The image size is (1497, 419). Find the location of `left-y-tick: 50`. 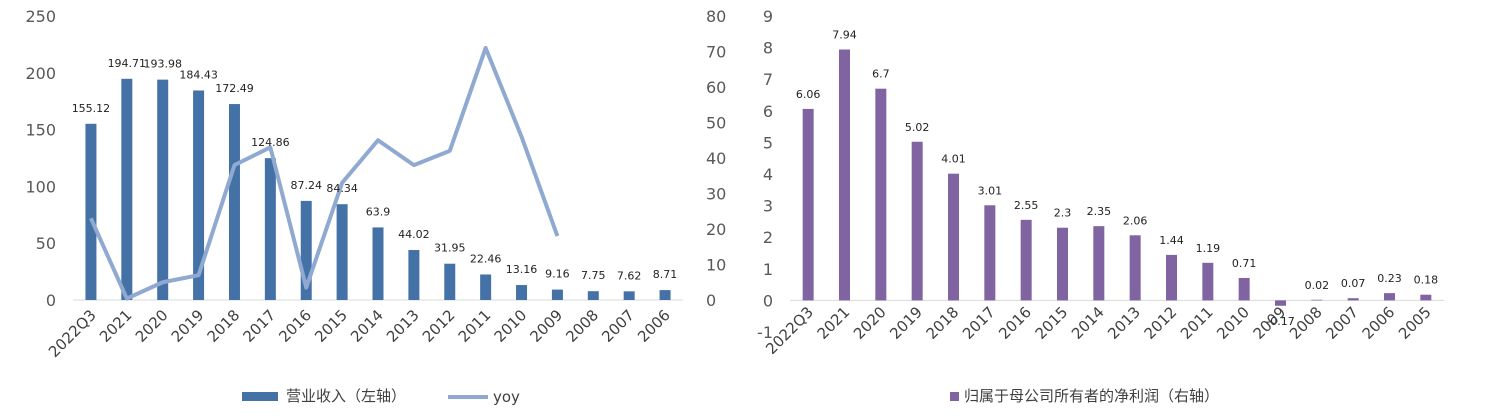

left-y-tick: 50 is located at coordinates (46, 243).